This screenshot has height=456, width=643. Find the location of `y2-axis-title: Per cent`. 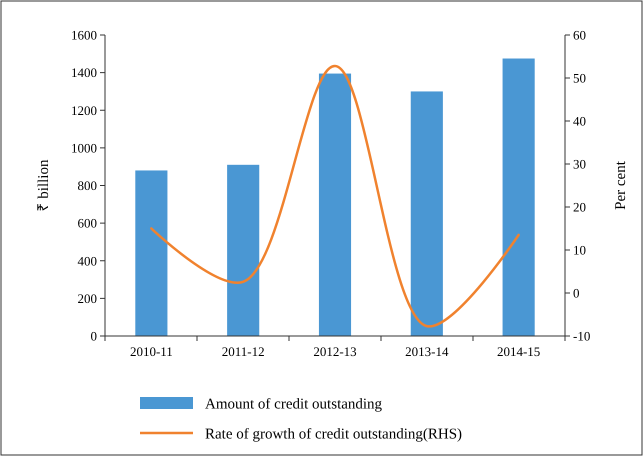

y2-axis-title: Per cent is located at coordinates (621, 185).